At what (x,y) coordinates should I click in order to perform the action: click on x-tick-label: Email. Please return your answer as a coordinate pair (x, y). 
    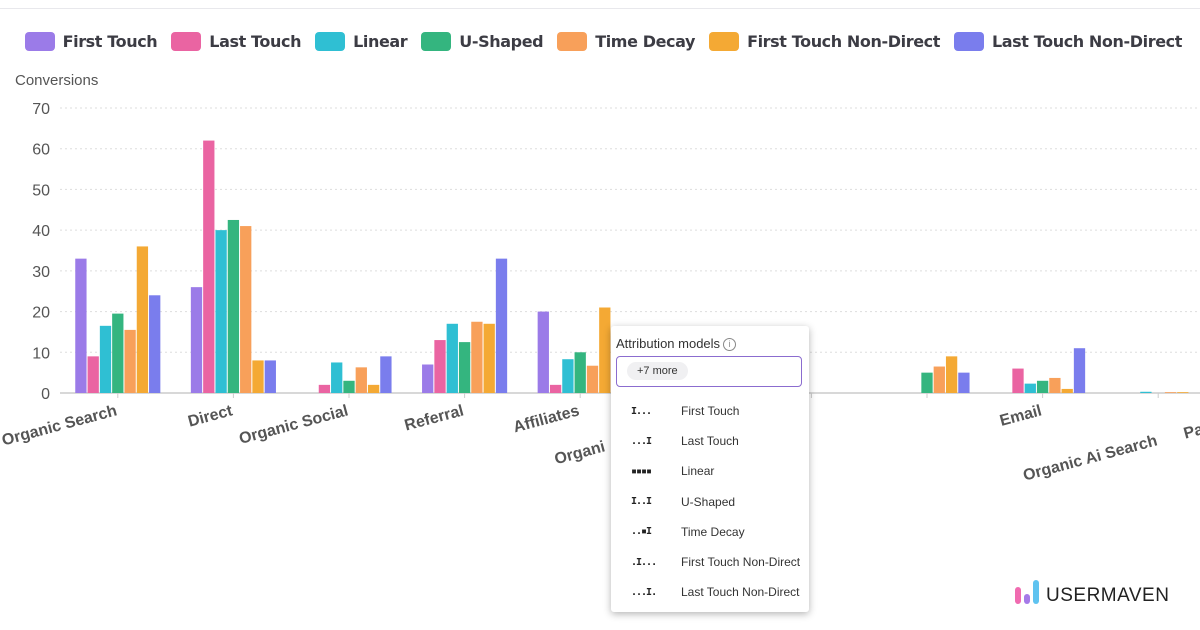
    Looking at the image, I should click on (1021, 415).